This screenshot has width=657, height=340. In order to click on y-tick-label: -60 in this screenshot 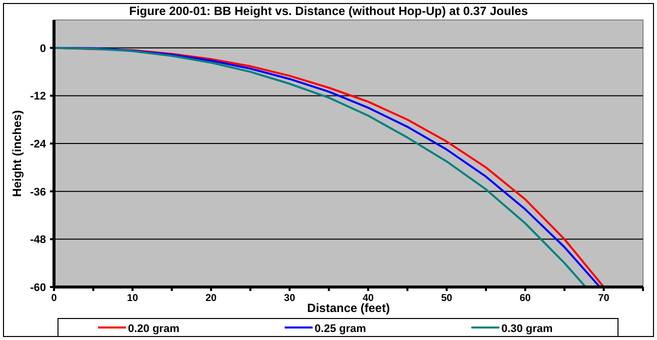, I will do `click(38, 288)`.